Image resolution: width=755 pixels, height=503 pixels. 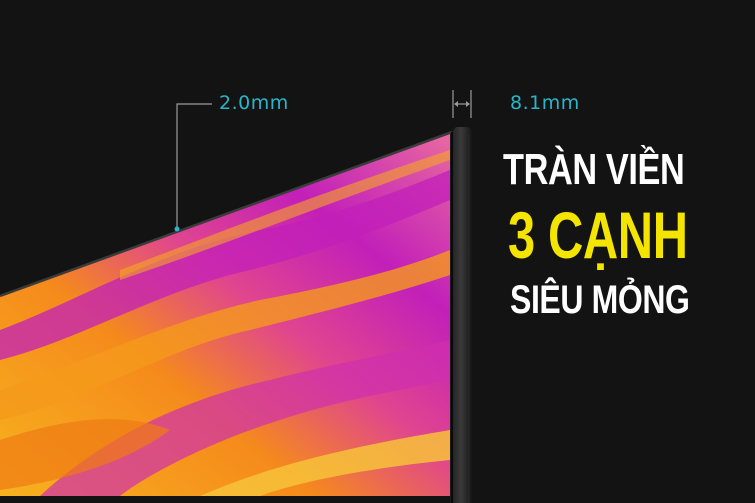 I want to click on bezel-thickness-label: 2.0mm, so click(x=254, y=103).